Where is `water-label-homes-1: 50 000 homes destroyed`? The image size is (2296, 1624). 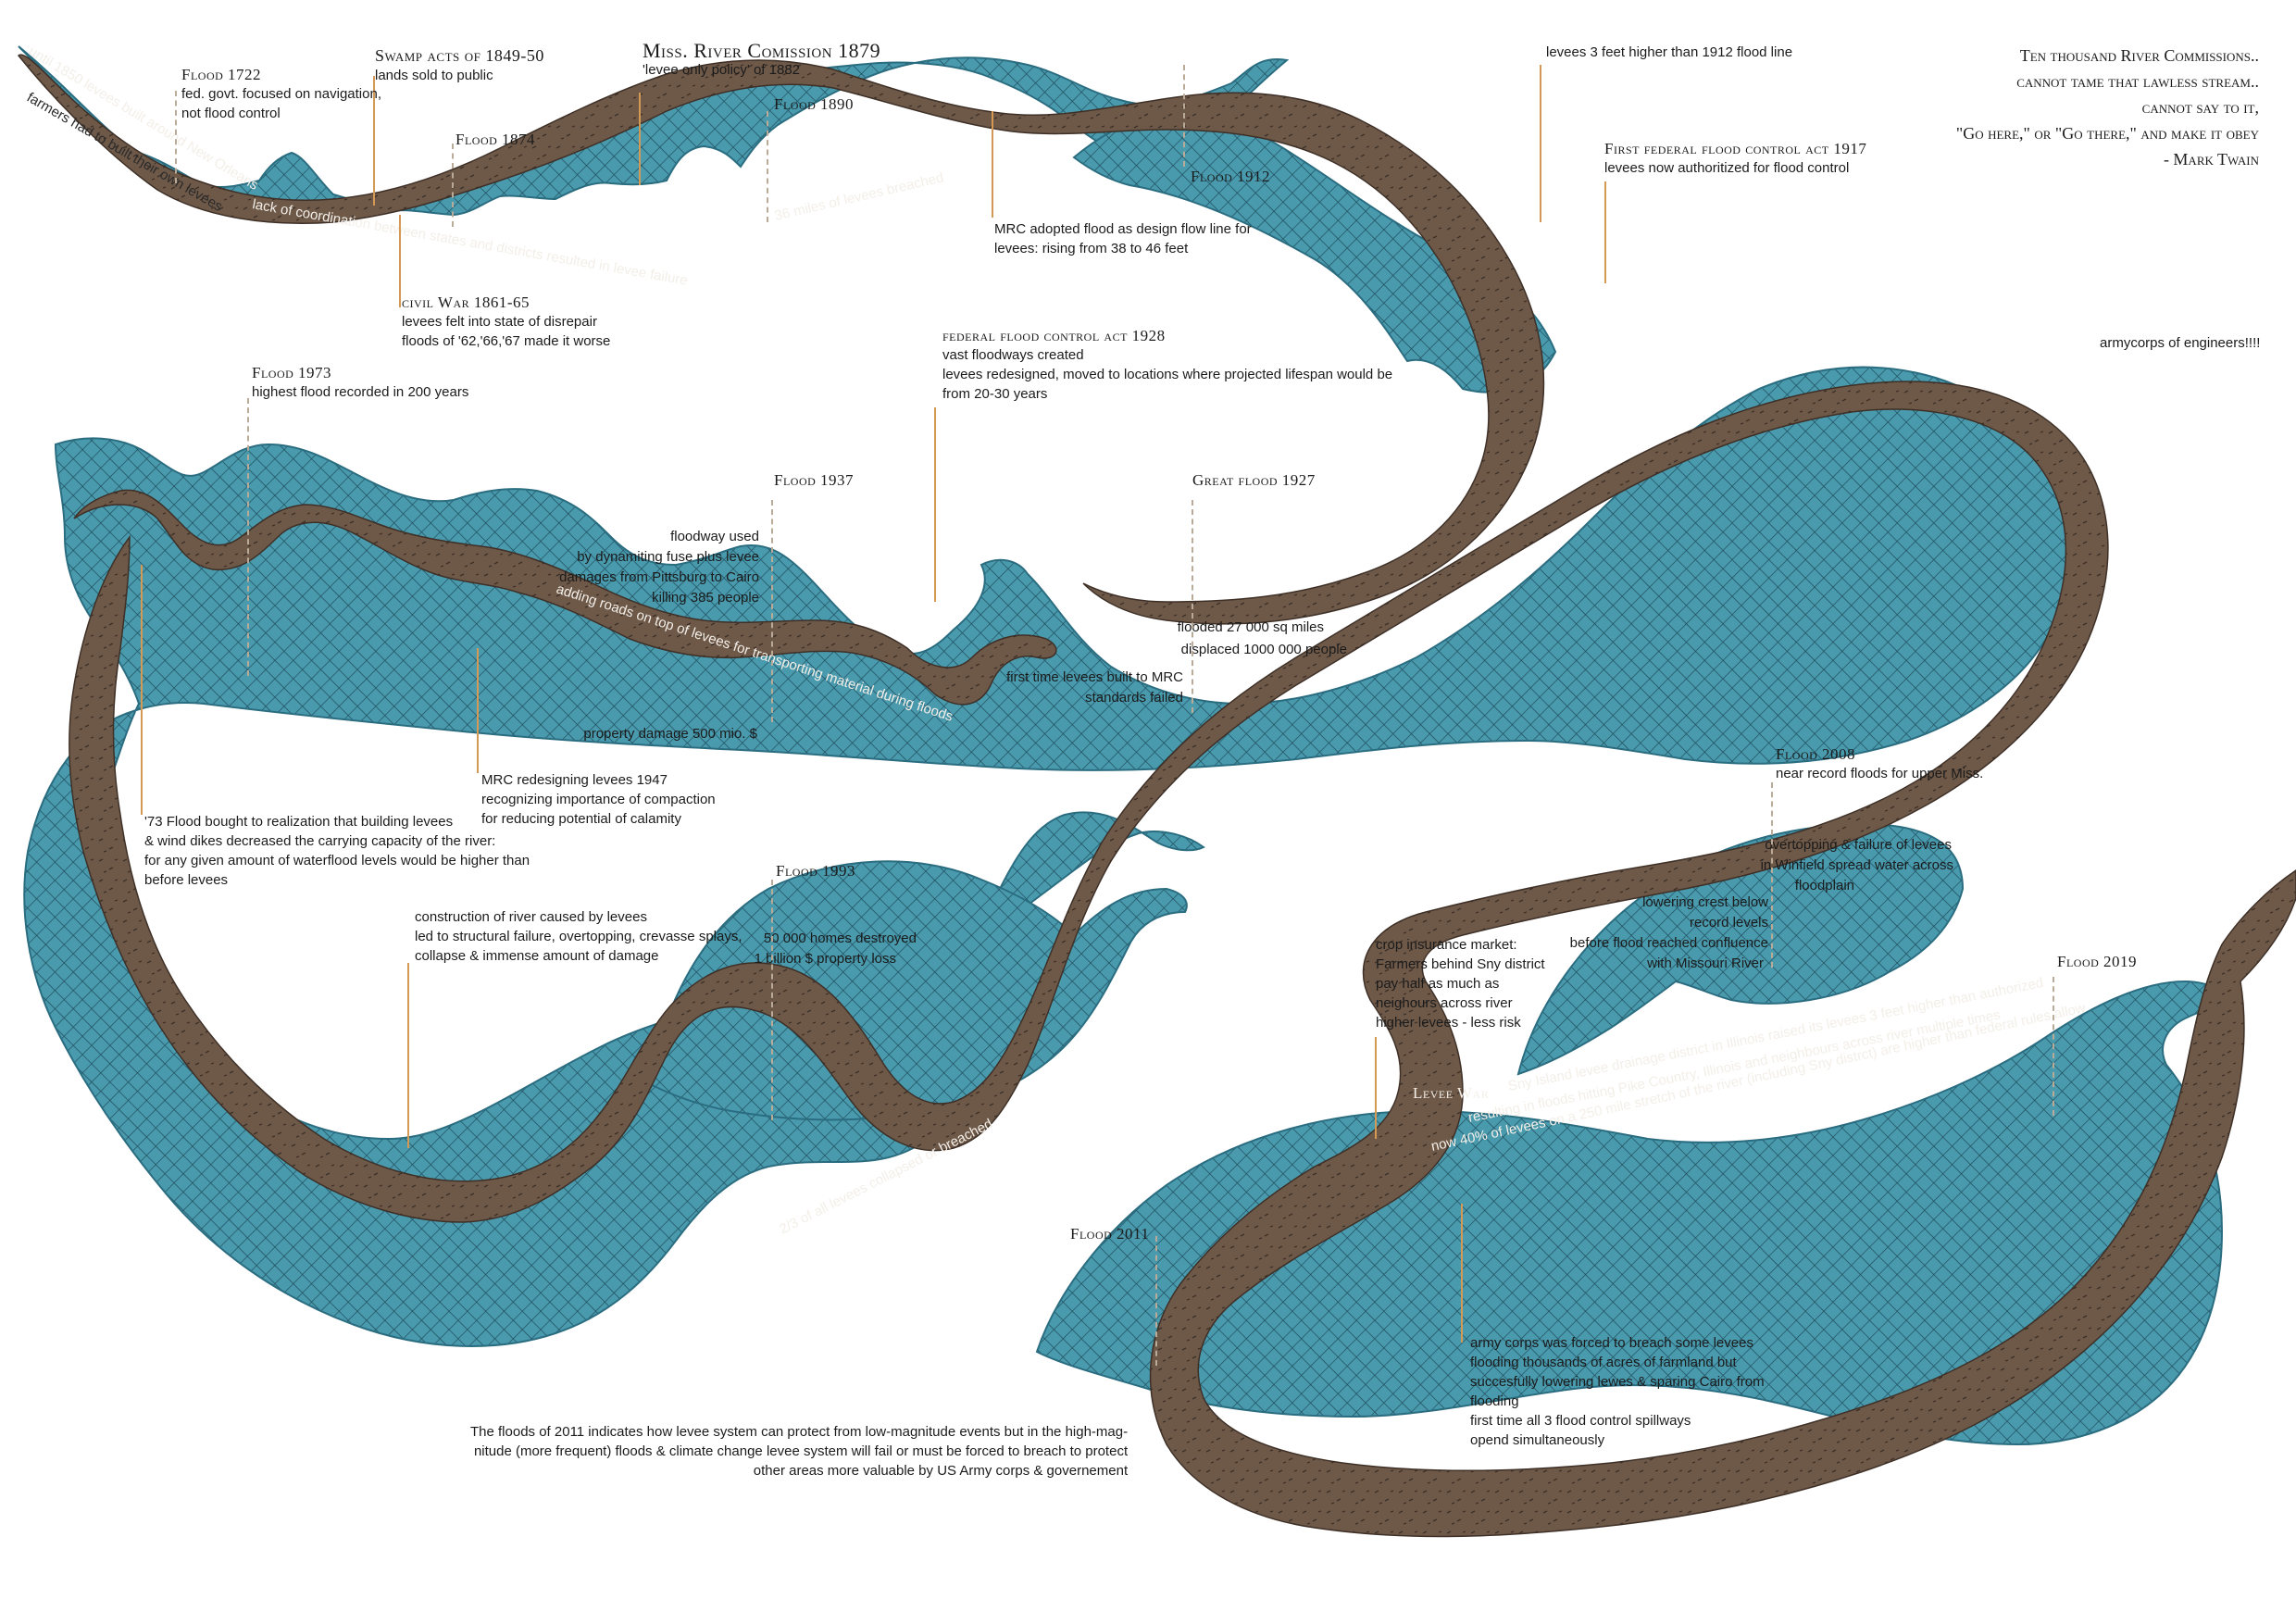 water-label-homes-1: 50 000 homes destroyed is located at coordinates (840, 938).